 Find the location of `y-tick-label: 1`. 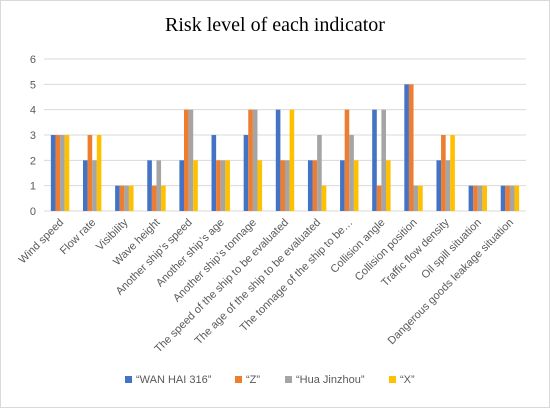

y-tick-label: 1 is located at coordinates (33, 187).